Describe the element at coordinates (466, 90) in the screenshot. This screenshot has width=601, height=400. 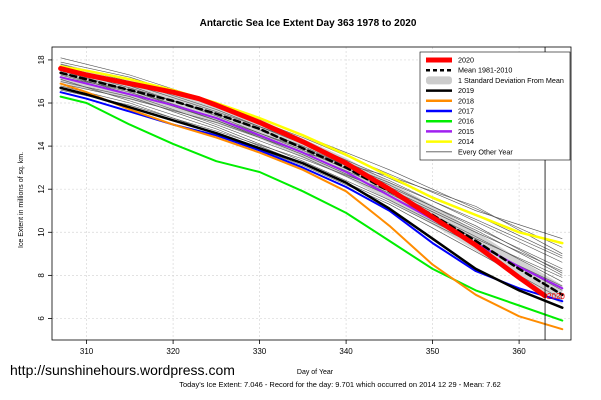
I see `legend-label: 2019` at that location.